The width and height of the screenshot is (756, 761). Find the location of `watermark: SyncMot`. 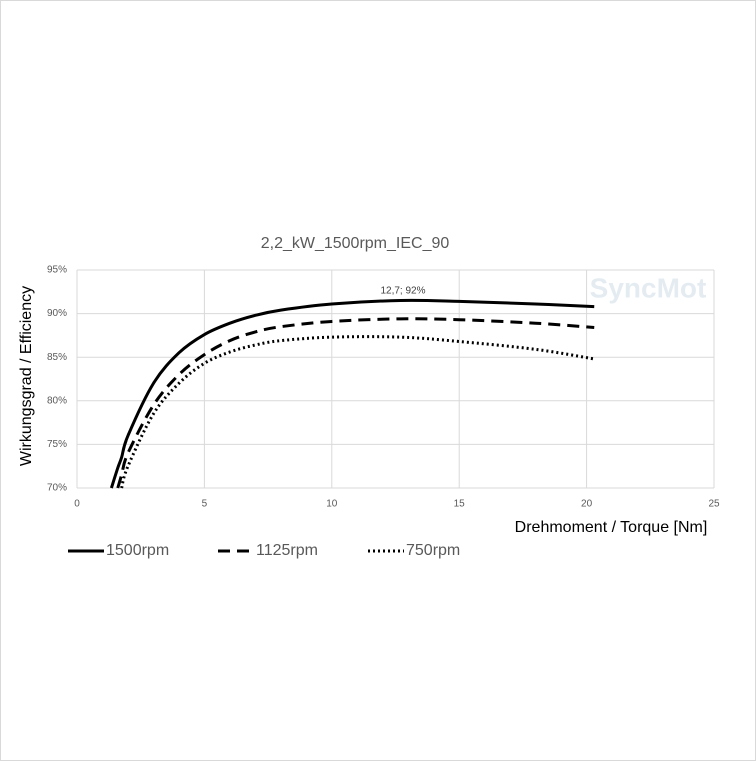

watermark: SyncMot is located at coordinates (648, 287).